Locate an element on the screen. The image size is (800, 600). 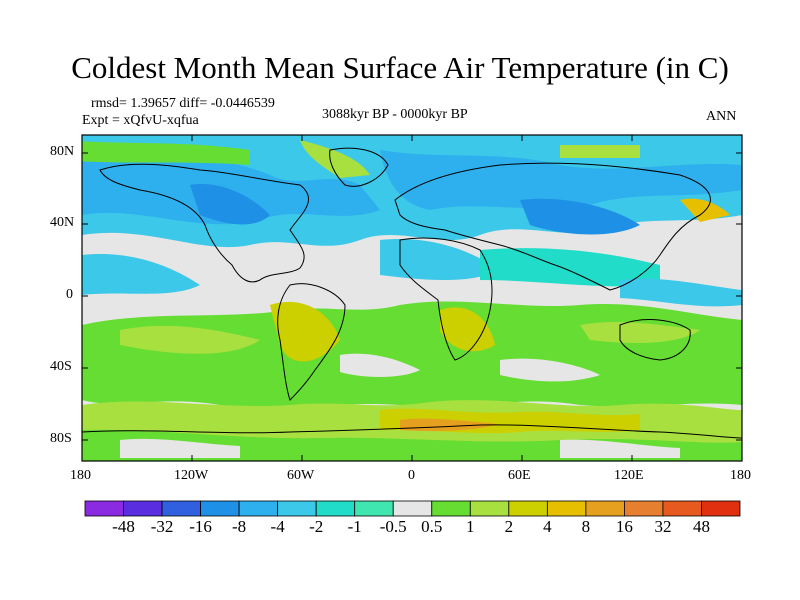
colorbar-label: -32 is located at coordinates (162, 526).